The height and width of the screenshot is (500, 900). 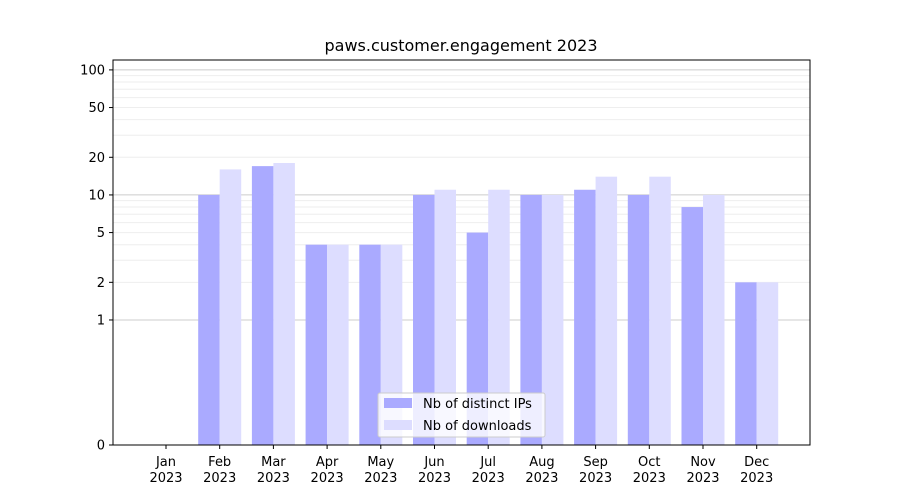 What do you see at coordinates (101, 283) in the screenshot?
I see `y-tick-label: 2` at bounding box center [101, 283].